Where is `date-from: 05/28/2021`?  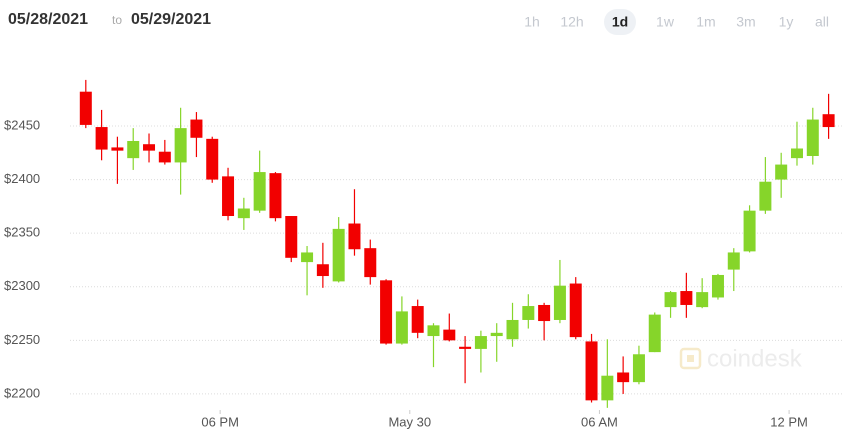
date-from: 05/28/2021 is located at coordinates (48, 19).